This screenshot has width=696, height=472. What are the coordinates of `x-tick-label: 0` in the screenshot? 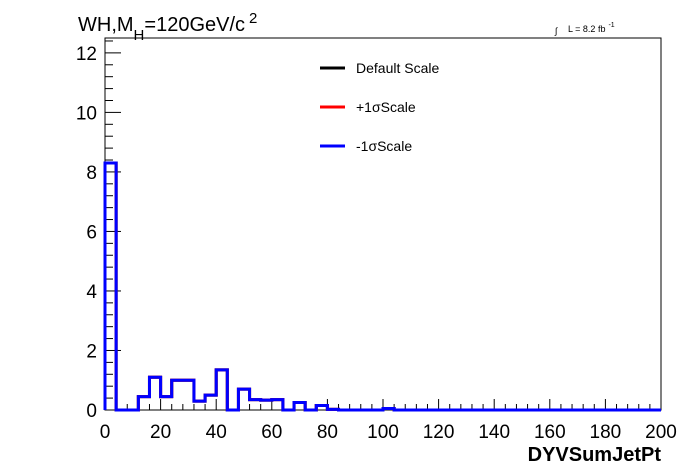 It's located at (105, 432).